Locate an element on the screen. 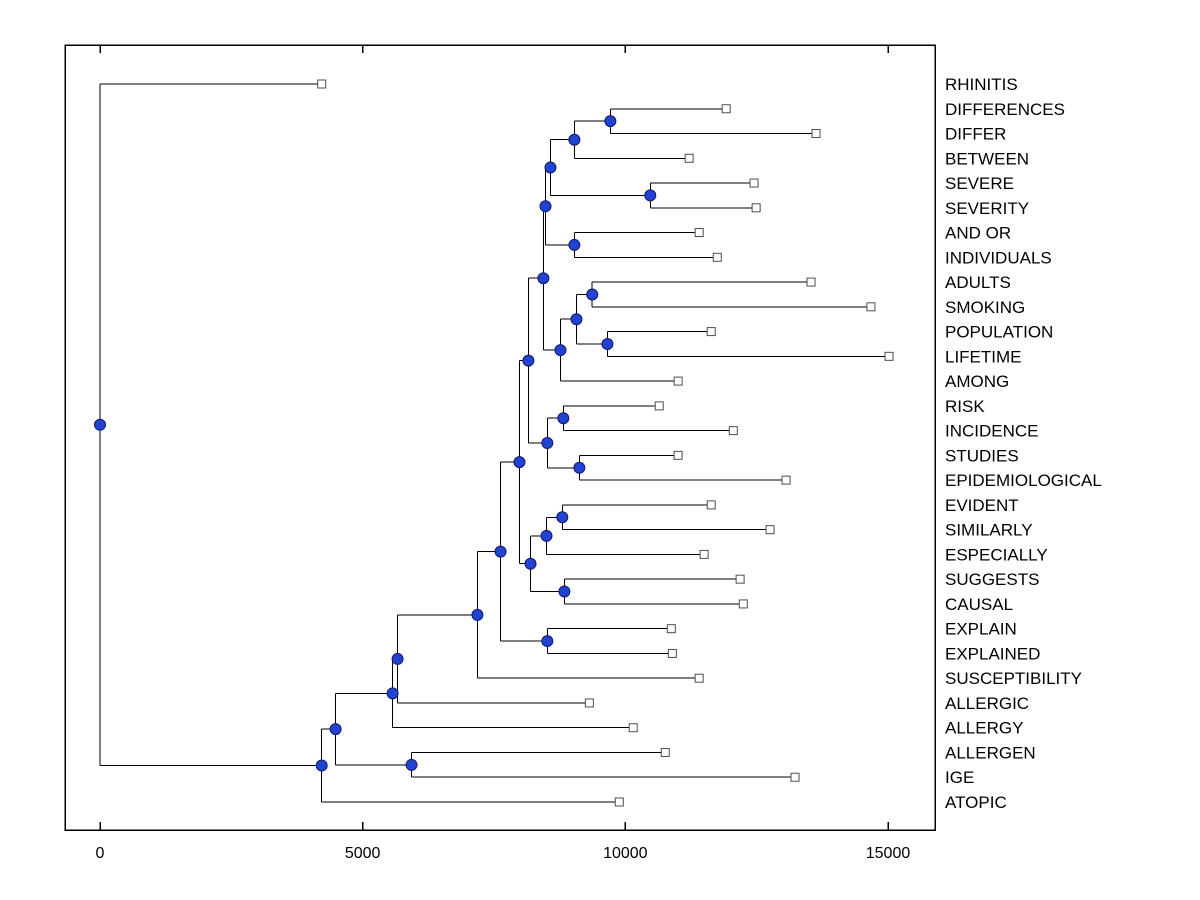  leaf-label: SIMILARLY is located at coordinates (989, 530).